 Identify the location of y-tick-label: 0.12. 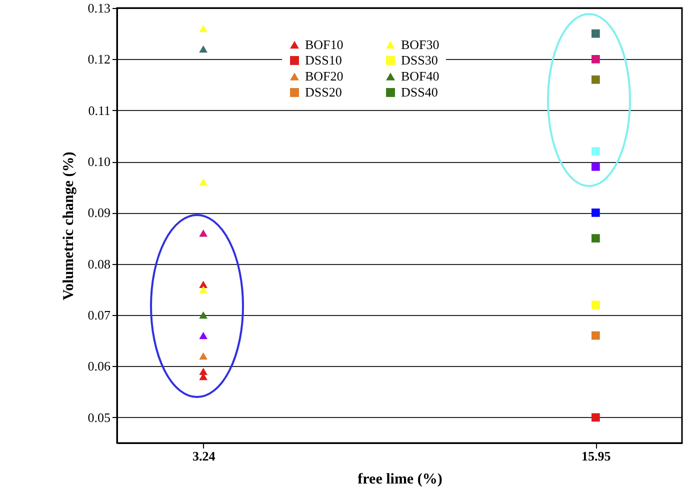
(99, 59).